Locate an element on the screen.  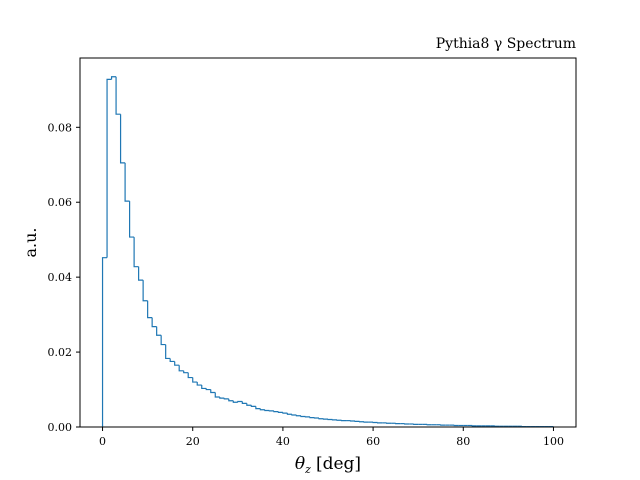
y-tick-label: 0.00 is located at coordinates (60, 427).